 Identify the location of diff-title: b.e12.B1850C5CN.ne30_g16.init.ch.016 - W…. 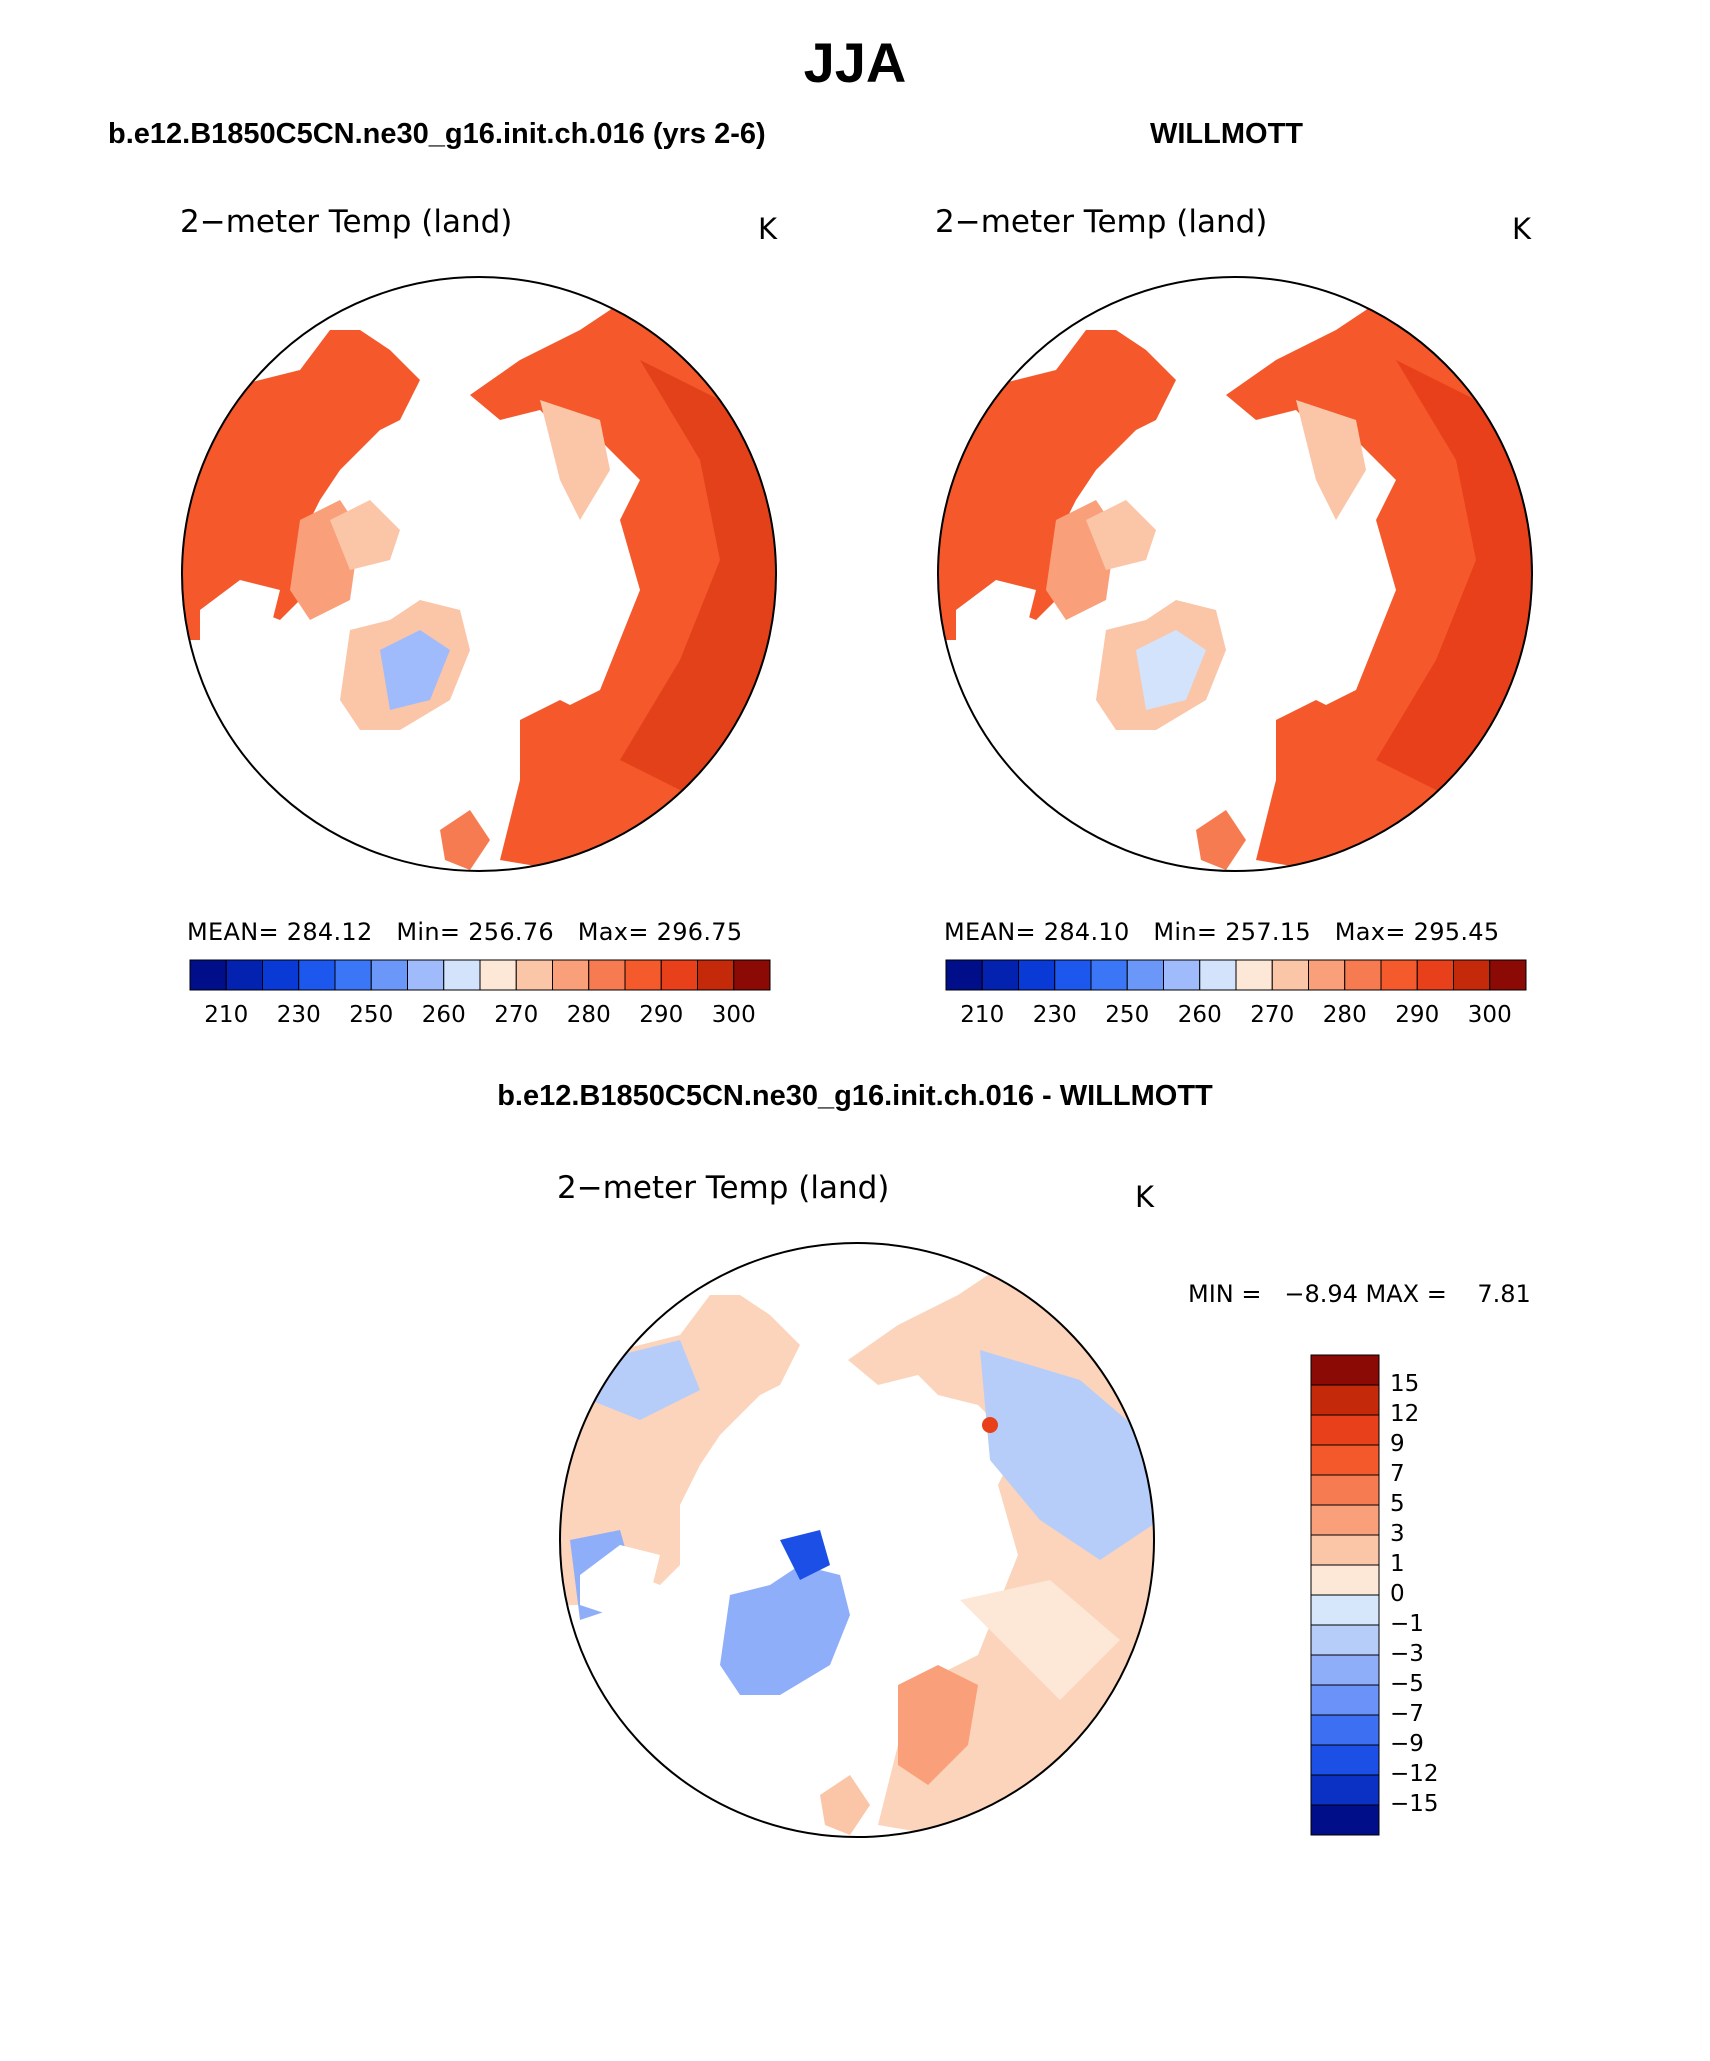
(855, 1096).